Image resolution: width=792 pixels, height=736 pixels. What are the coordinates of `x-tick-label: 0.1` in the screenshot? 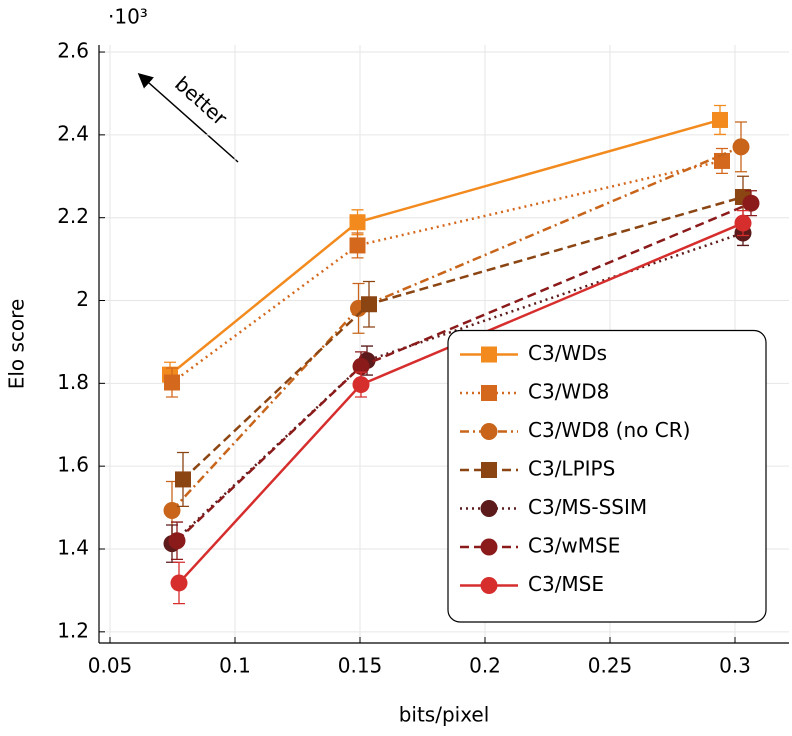 It's located at (235, 666).